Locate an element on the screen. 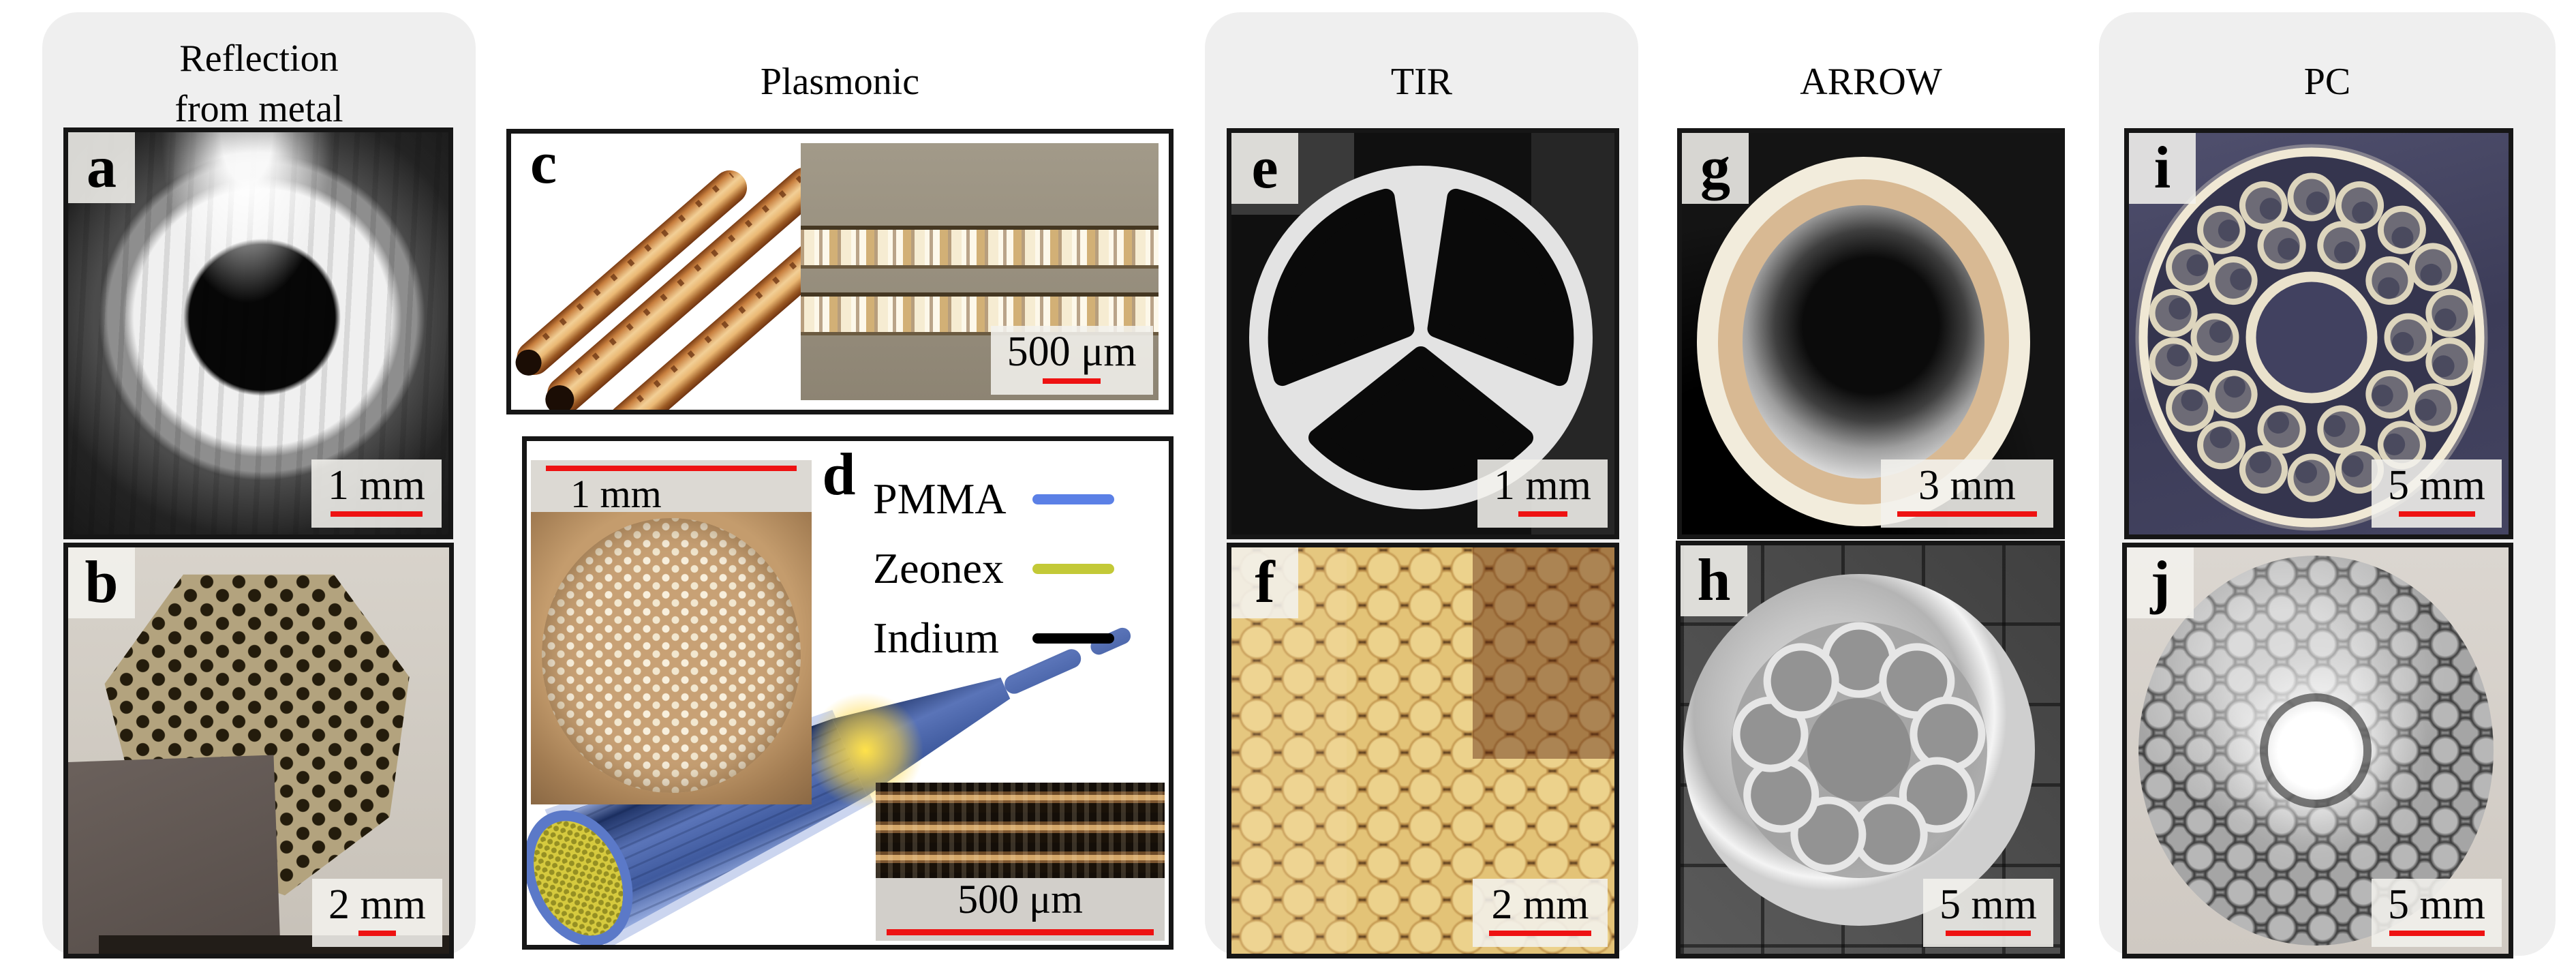 The height and width of the screenshot is (966, 2576). tube-lattice-fiber is located at coordinates (1859, 750).